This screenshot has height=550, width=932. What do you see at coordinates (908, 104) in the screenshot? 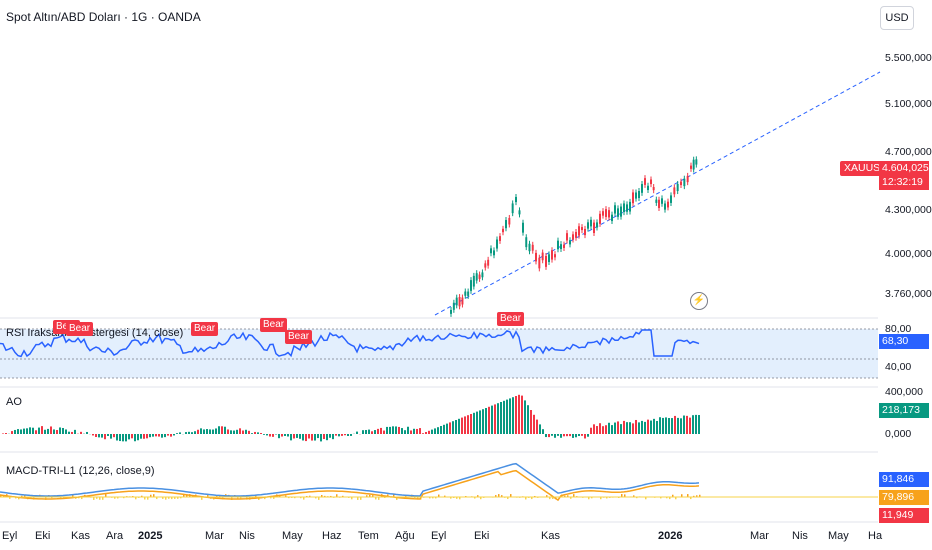
I see `price-tick: 5.100,000` at bounding box center [908, 104].